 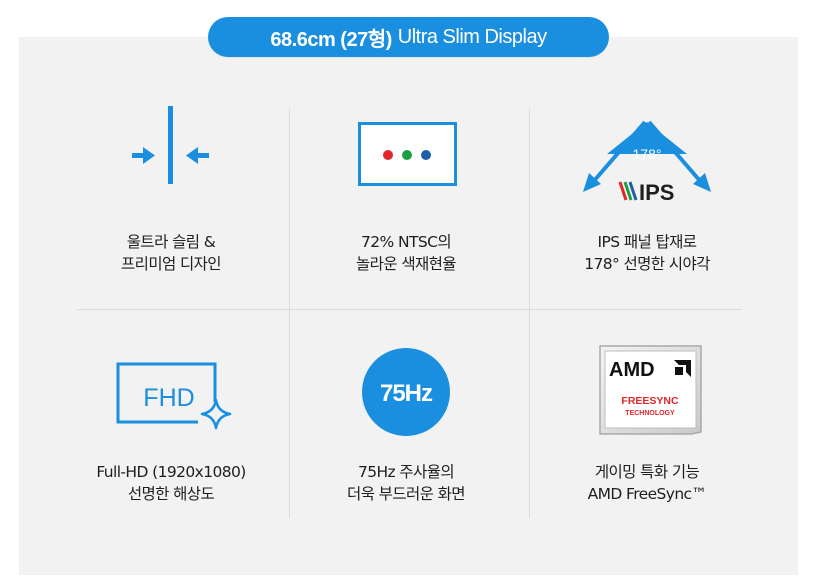 What do you see at coordinates (647, 264) in the screenshot?
I see `feature-ips-line2: 178° 선명한 시야각` at bounding box center [647, 264].